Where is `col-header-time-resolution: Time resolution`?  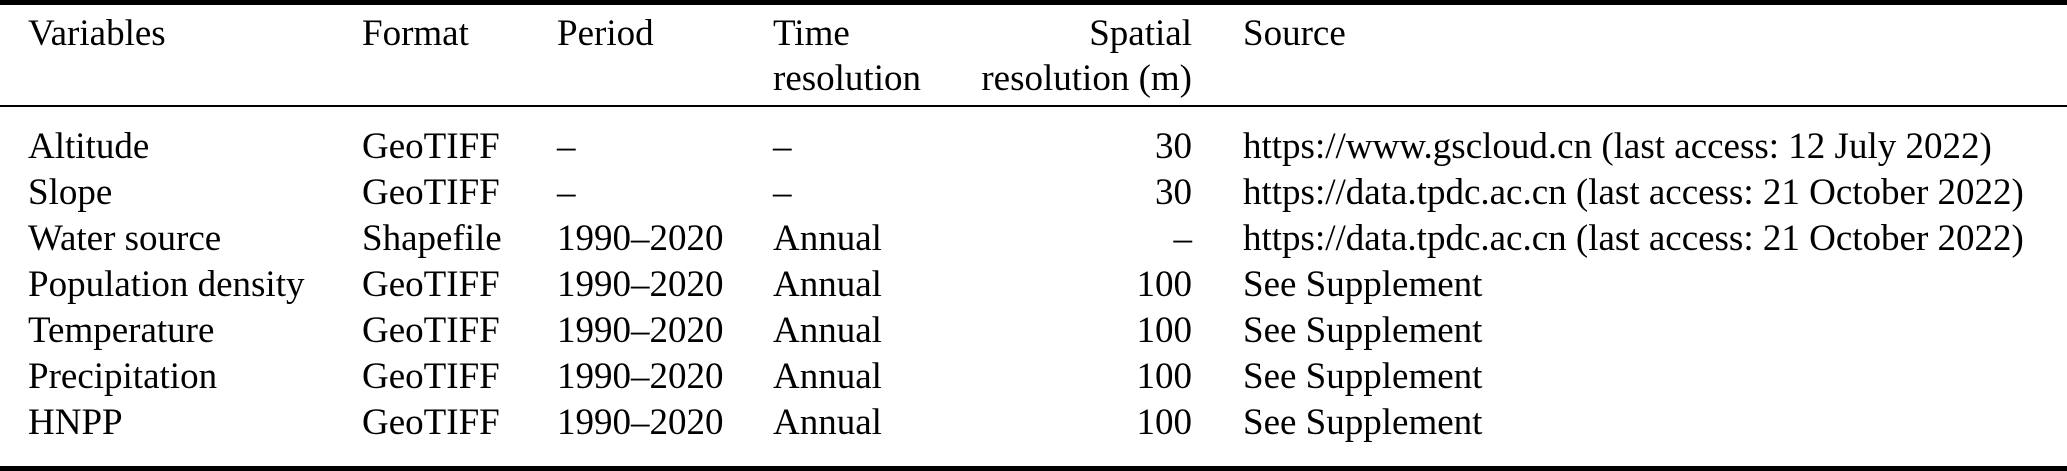 col-header-time-resolution: Time resolution is located at coordinates (867, 56).